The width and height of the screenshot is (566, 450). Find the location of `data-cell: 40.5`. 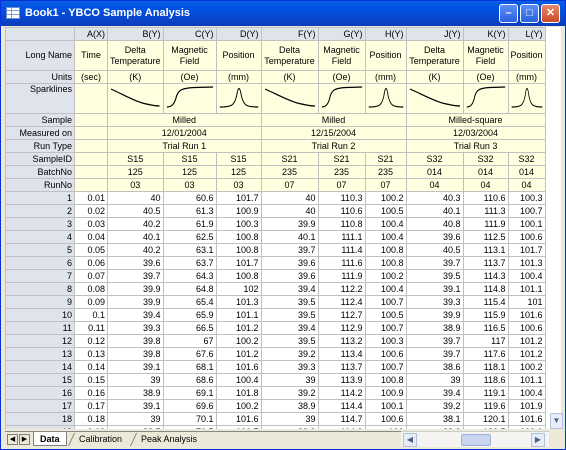

data-cell: 40.5 is located at coordinates (434, 250).